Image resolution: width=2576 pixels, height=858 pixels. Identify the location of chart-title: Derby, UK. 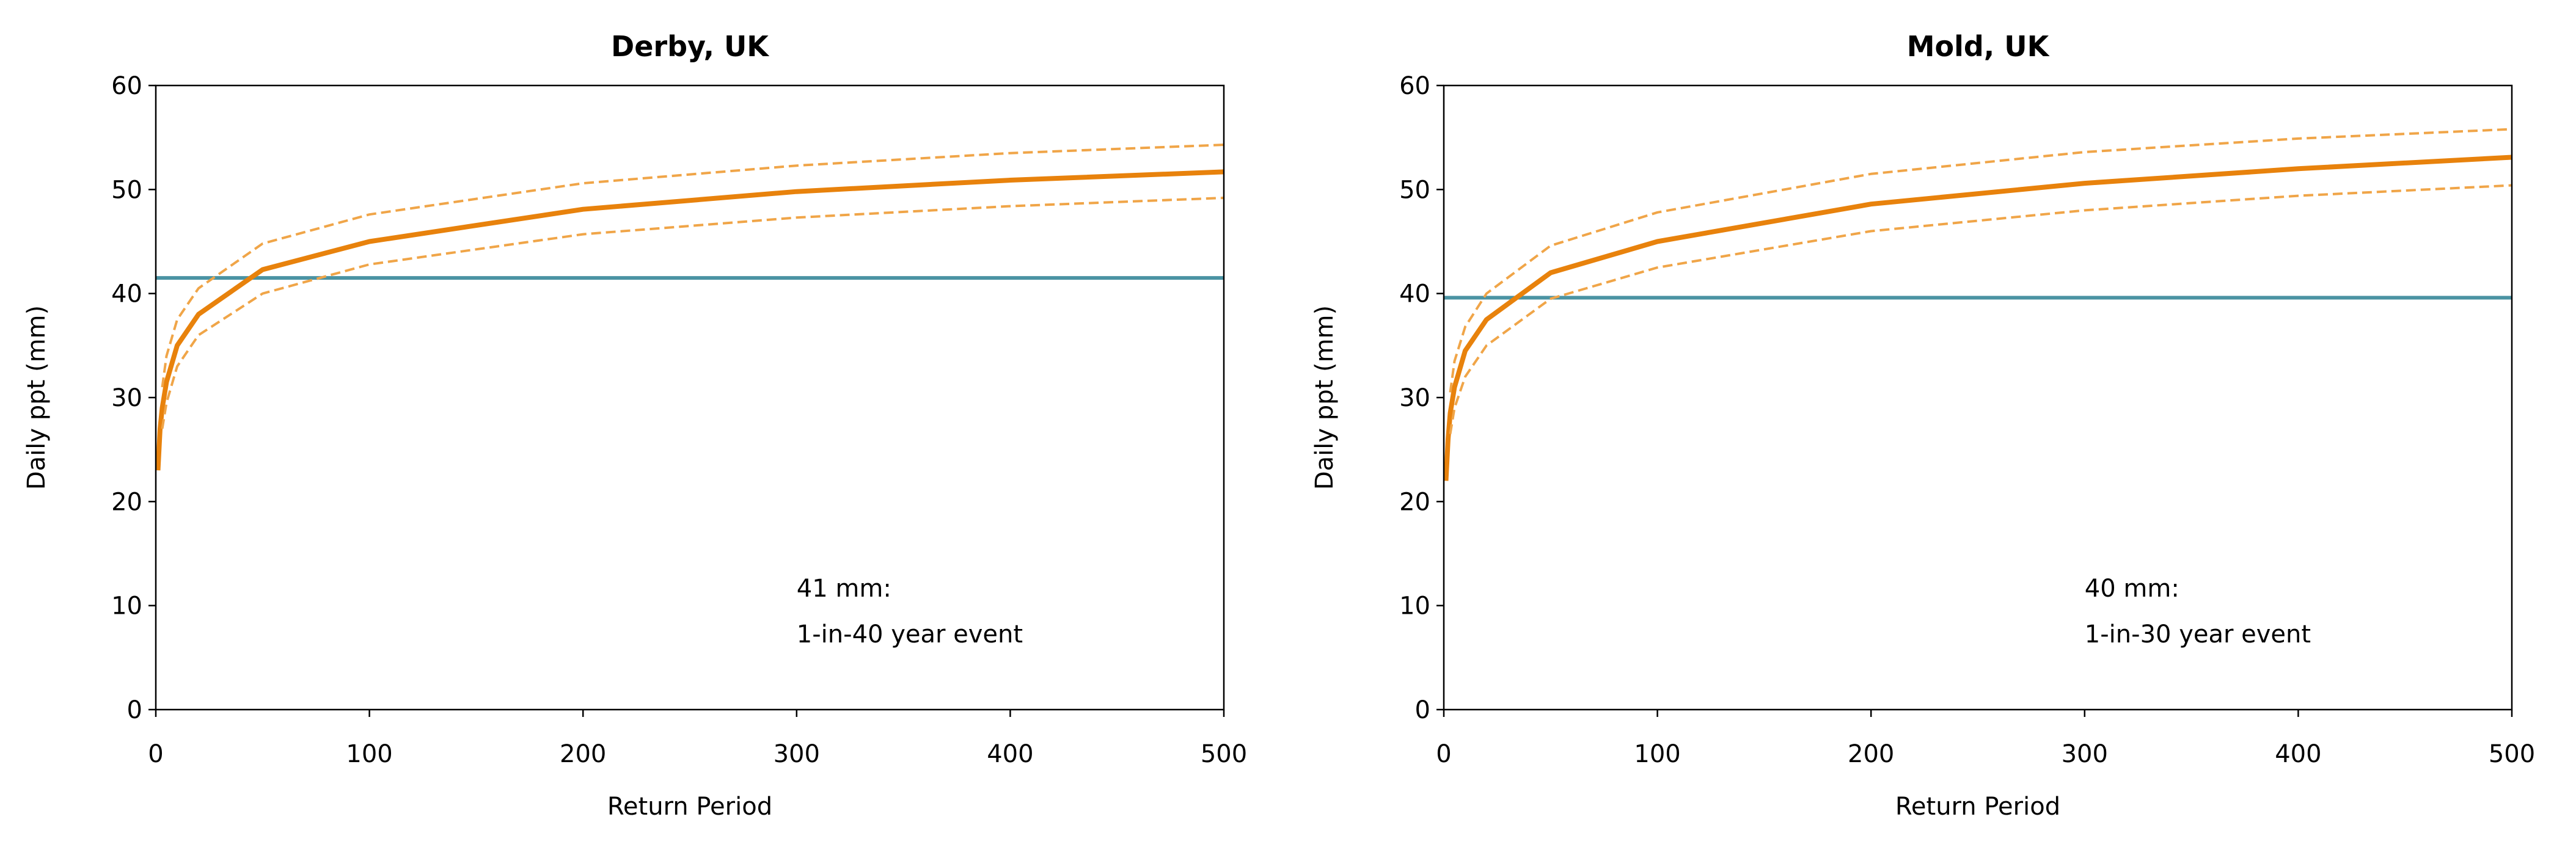
(690, 46).